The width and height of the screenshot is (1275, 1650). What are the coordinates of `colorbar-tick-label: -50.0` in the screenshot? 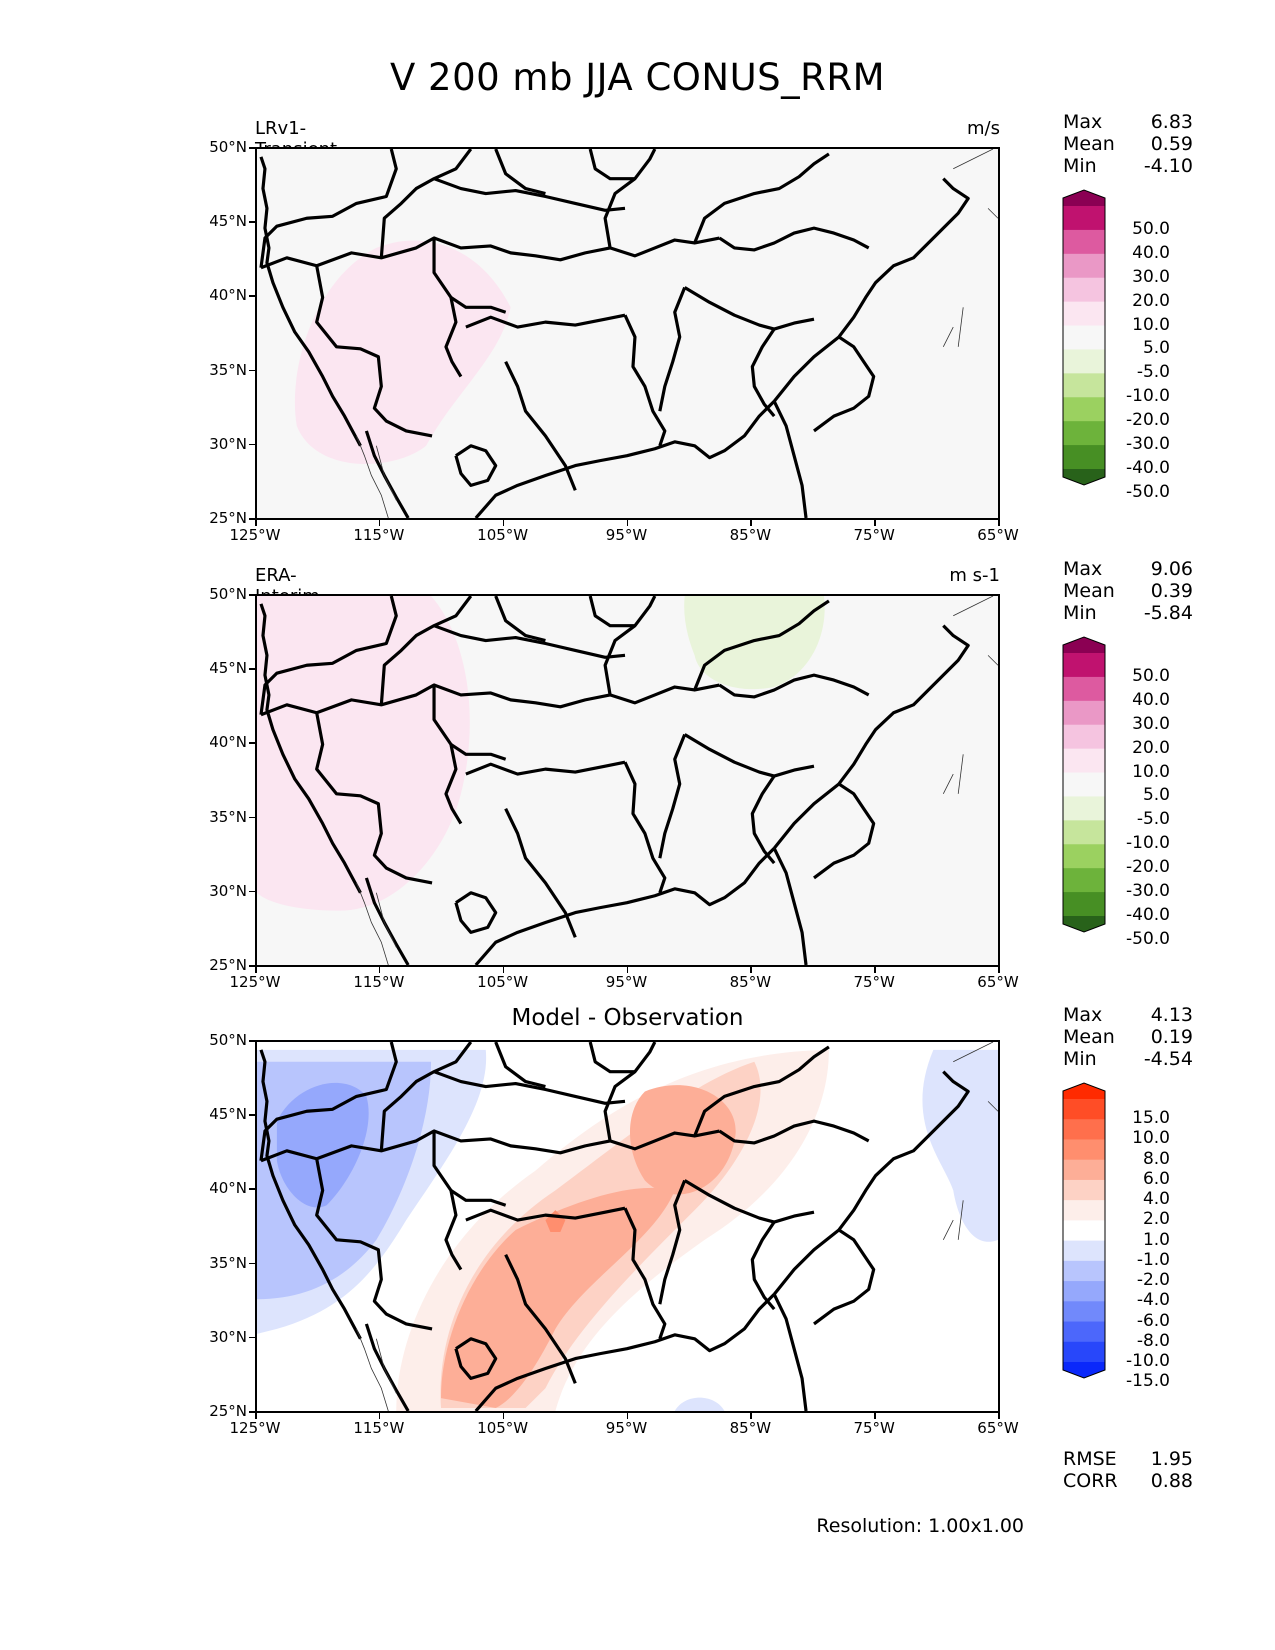 It's located at (1148, 491).